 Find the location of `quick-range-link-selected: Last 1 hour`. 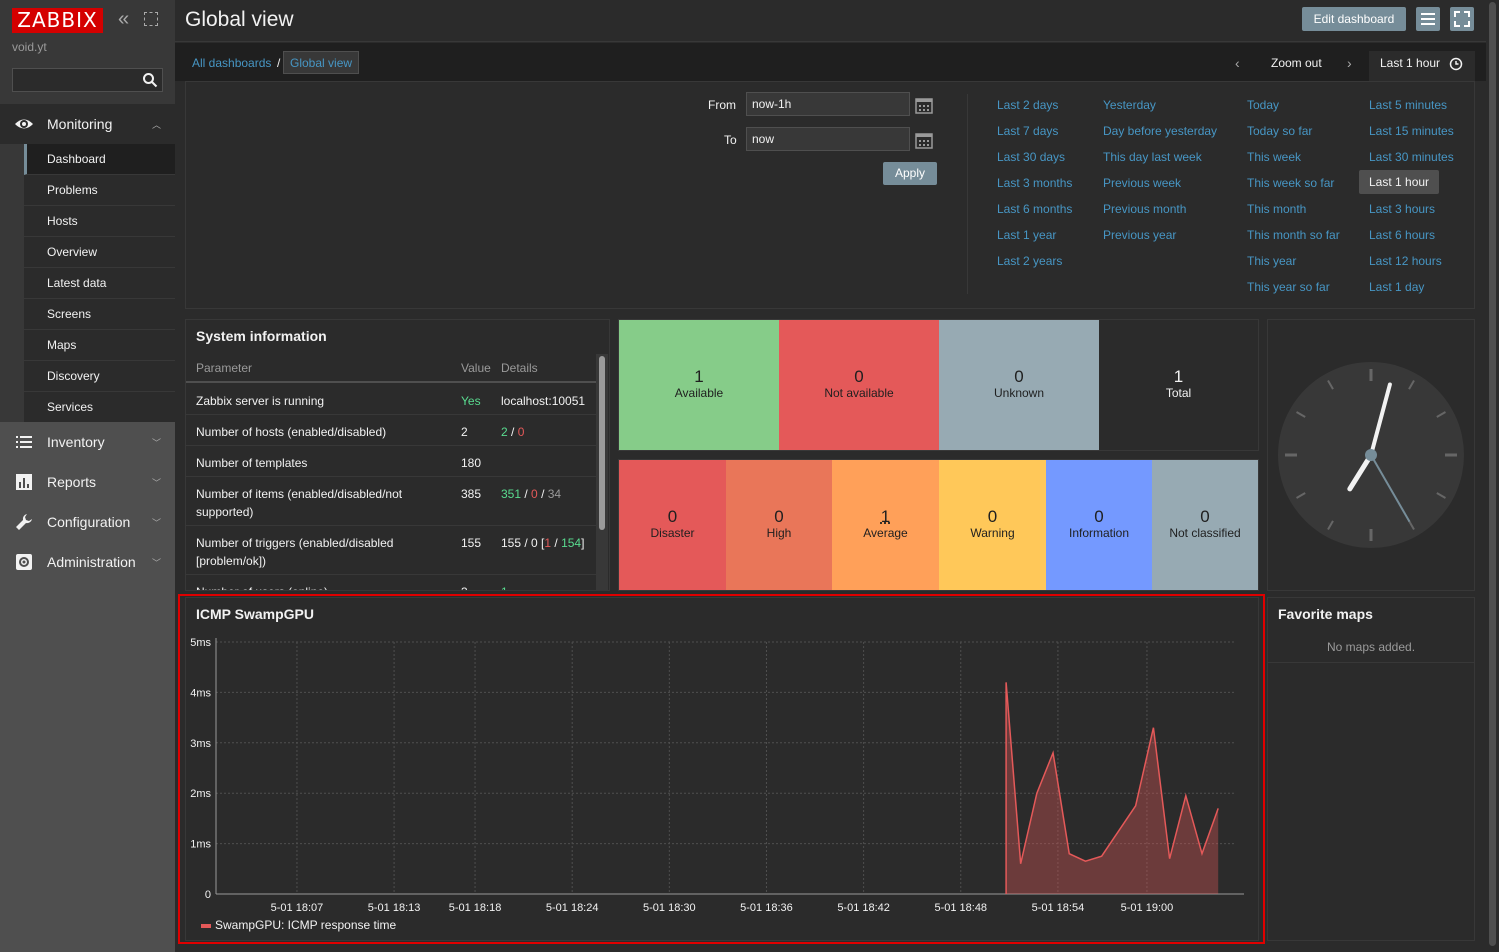

quick-range-link-selected: Last 1 hour is located at coordinates (1399, 182).